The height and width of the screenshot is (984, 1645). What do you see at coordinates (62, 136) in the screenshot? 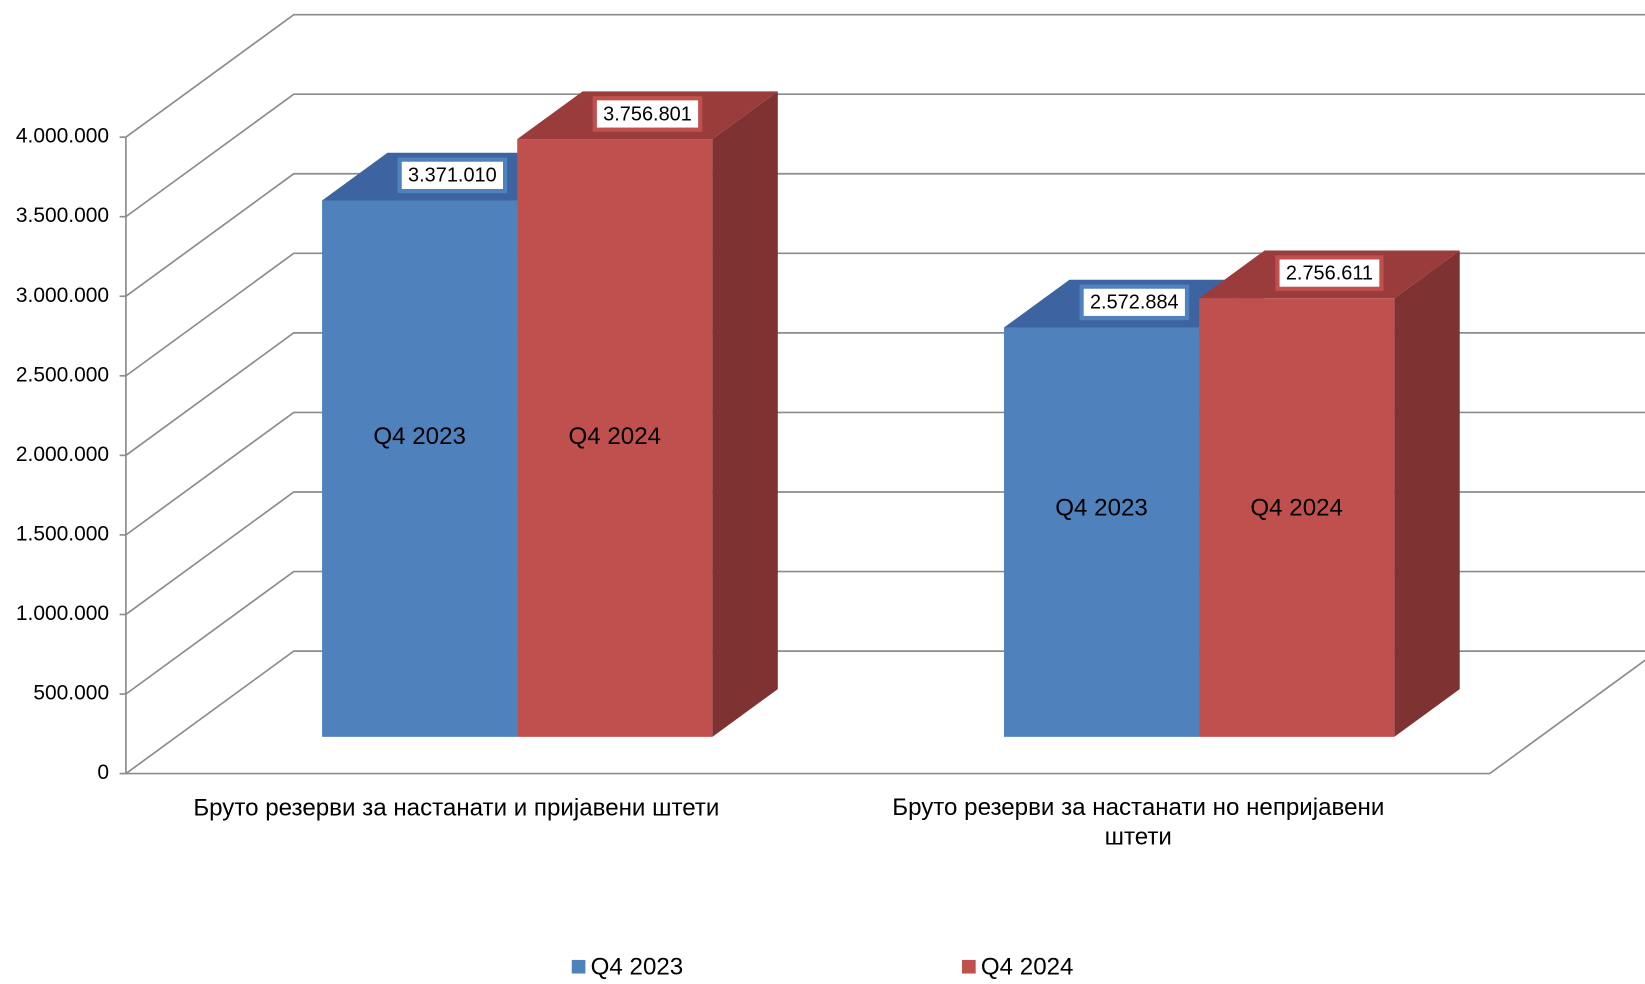
I see `y-tick-label: 4.000.000` at bounding box center [62, 136].